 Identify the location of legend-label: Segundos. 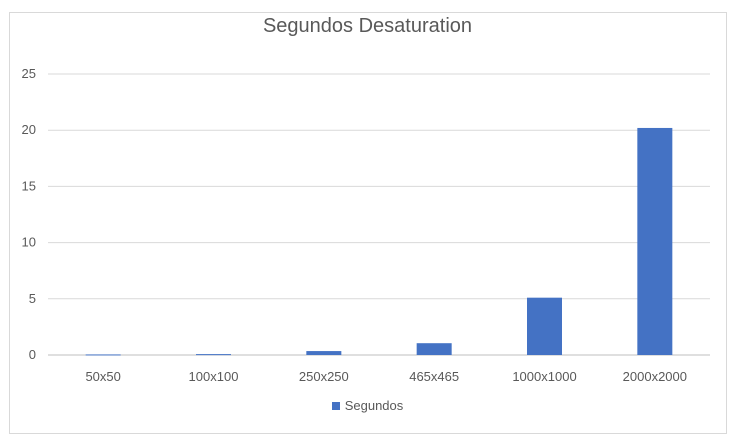
(374, 405).